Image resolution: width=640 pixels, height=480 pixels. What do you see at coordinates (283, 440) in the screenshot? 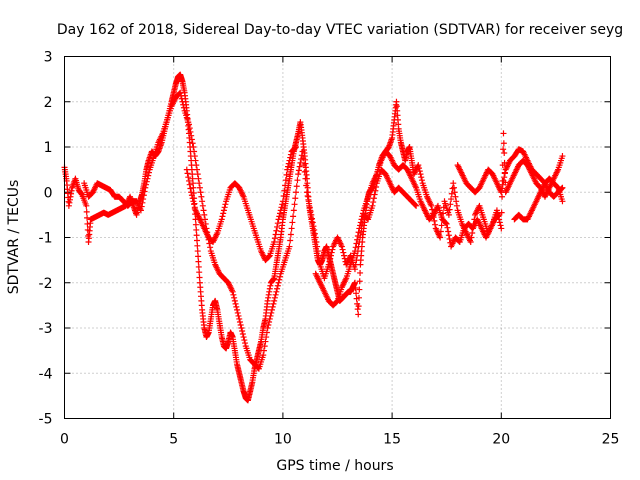
I see `x-tick-label: 10` at bounding box center [283, 440].